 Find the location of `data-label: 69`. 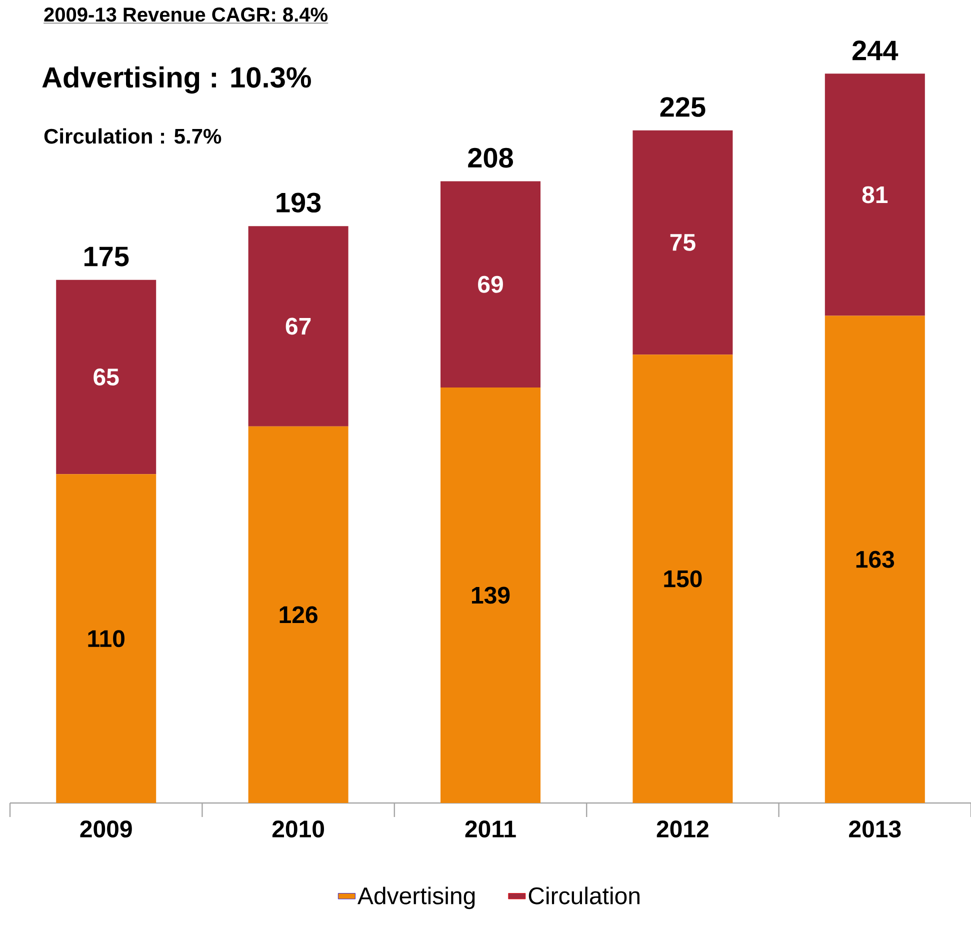

data-label: 69 is located at coordinates (490, 284).